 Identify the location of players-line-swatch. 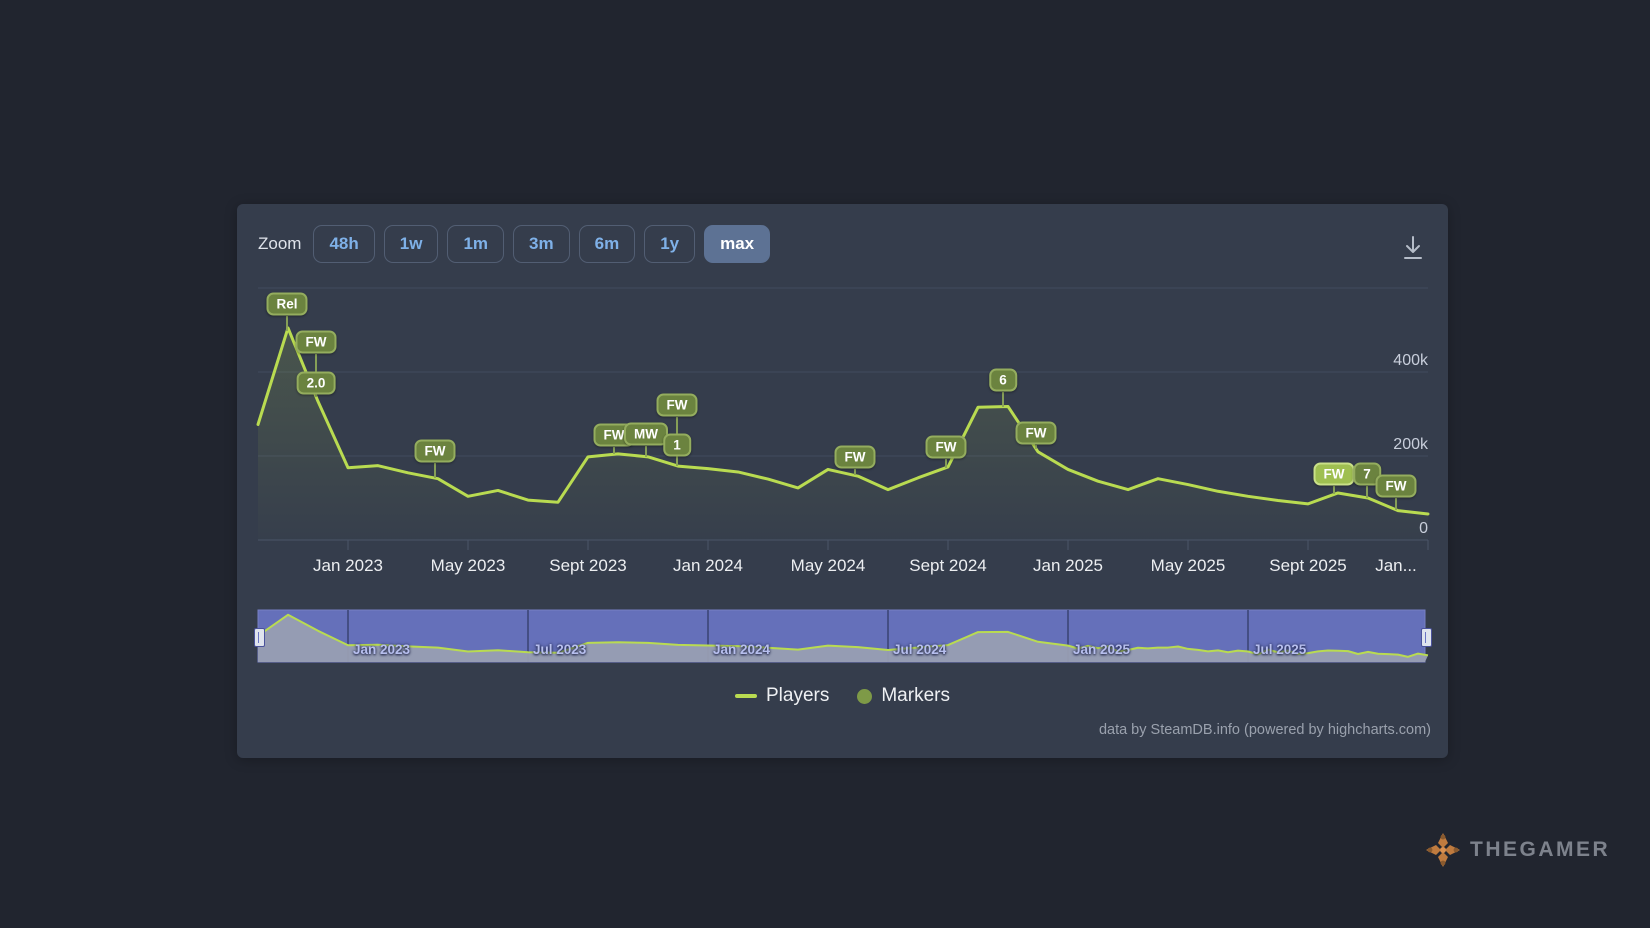
(746, 696).